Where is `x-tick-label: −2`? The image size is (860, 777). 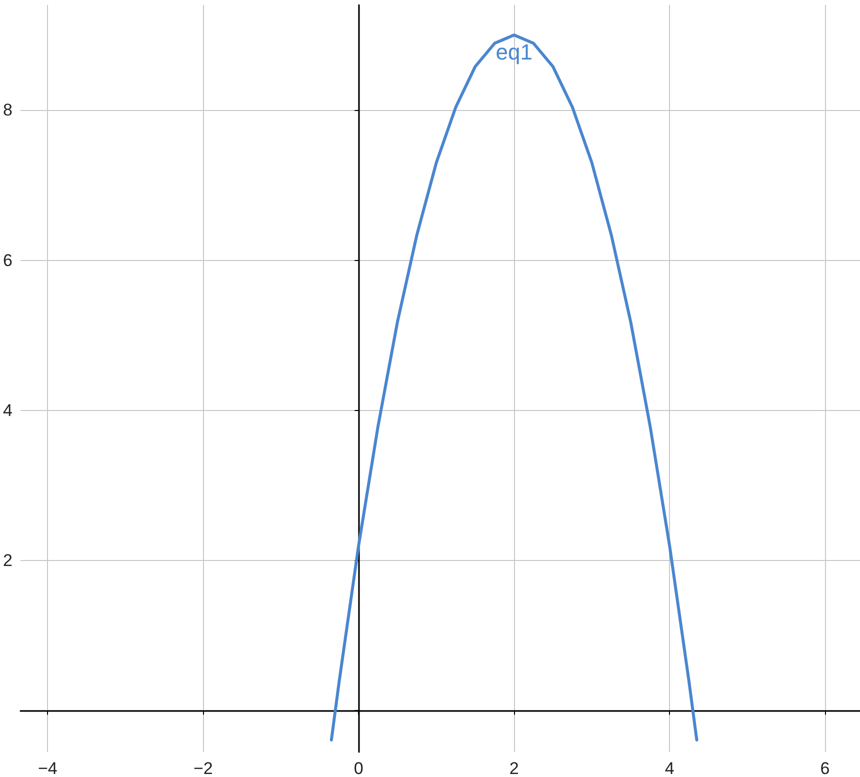 x-tick-label: −2 is located at coordinates (203, 768).